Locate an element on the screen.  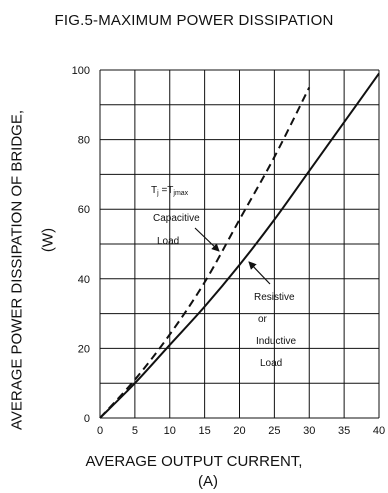
x-tick-label: 0 is located at coordinates (100, 431).